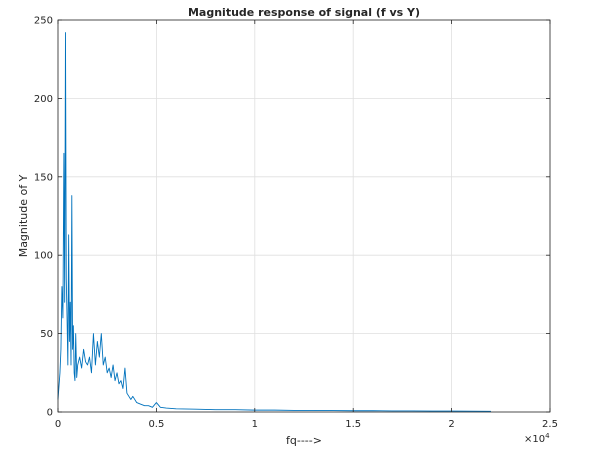 The width and height of the screenshot is (607, 462). I want to click on x-tick-label: 1.5, so click(353, 424).